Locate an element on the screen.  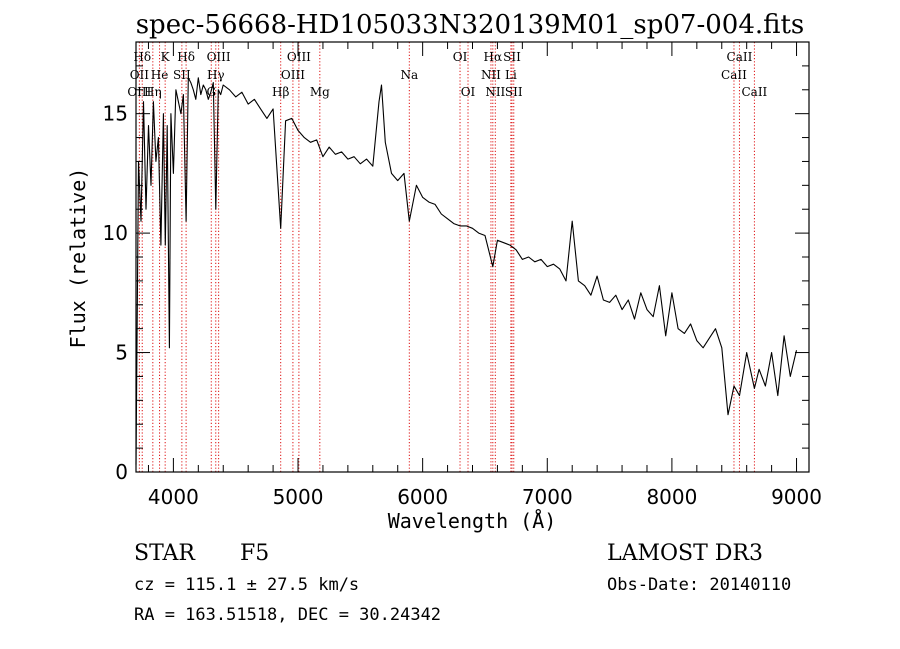
y-tick-label: 5 is located at coordinates (121, 353).